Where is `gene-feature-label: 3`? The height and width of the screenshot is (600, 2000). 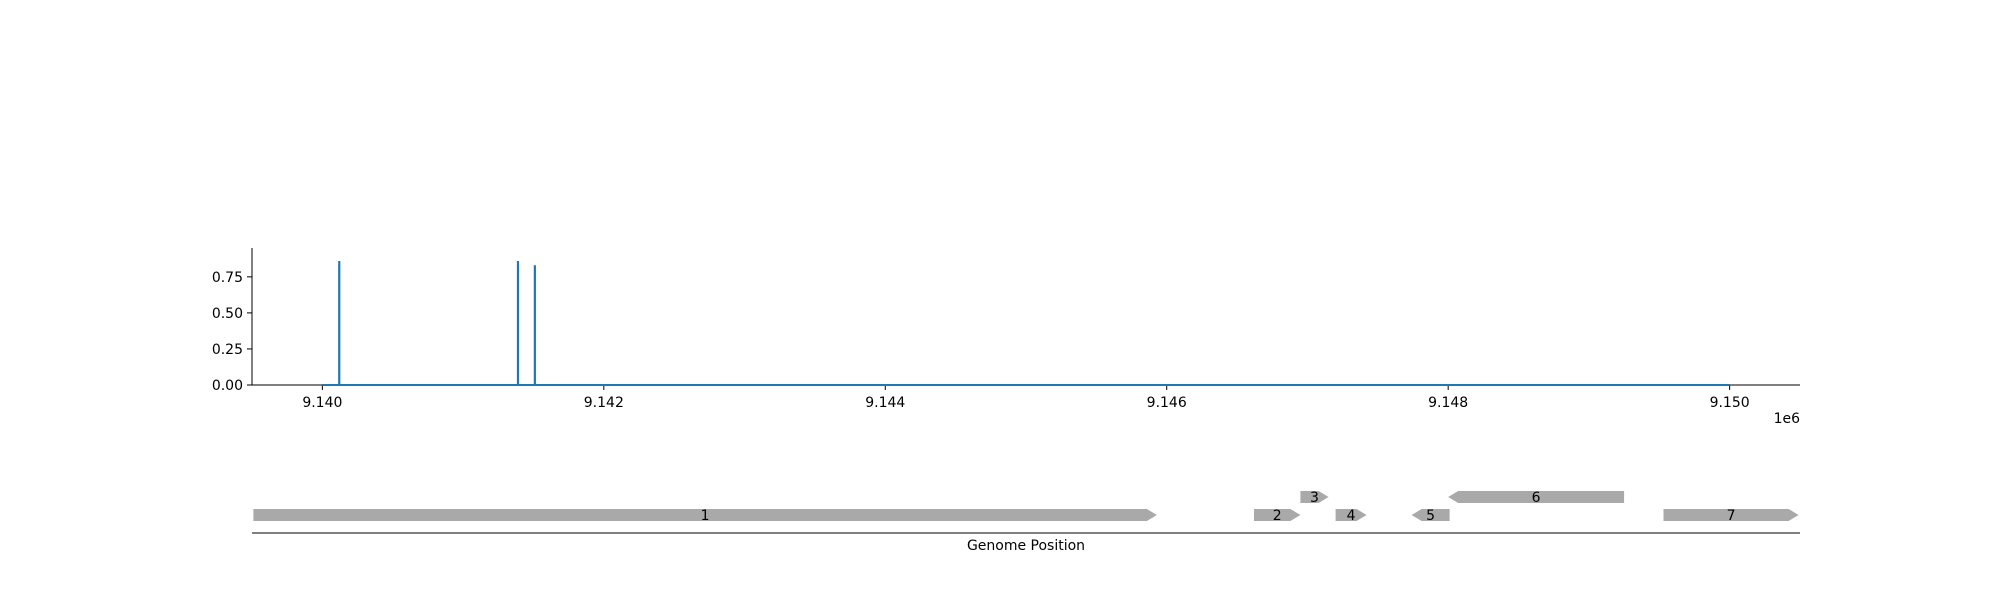
gene-feature-label: 3 is located at coordinates (1314, 498).